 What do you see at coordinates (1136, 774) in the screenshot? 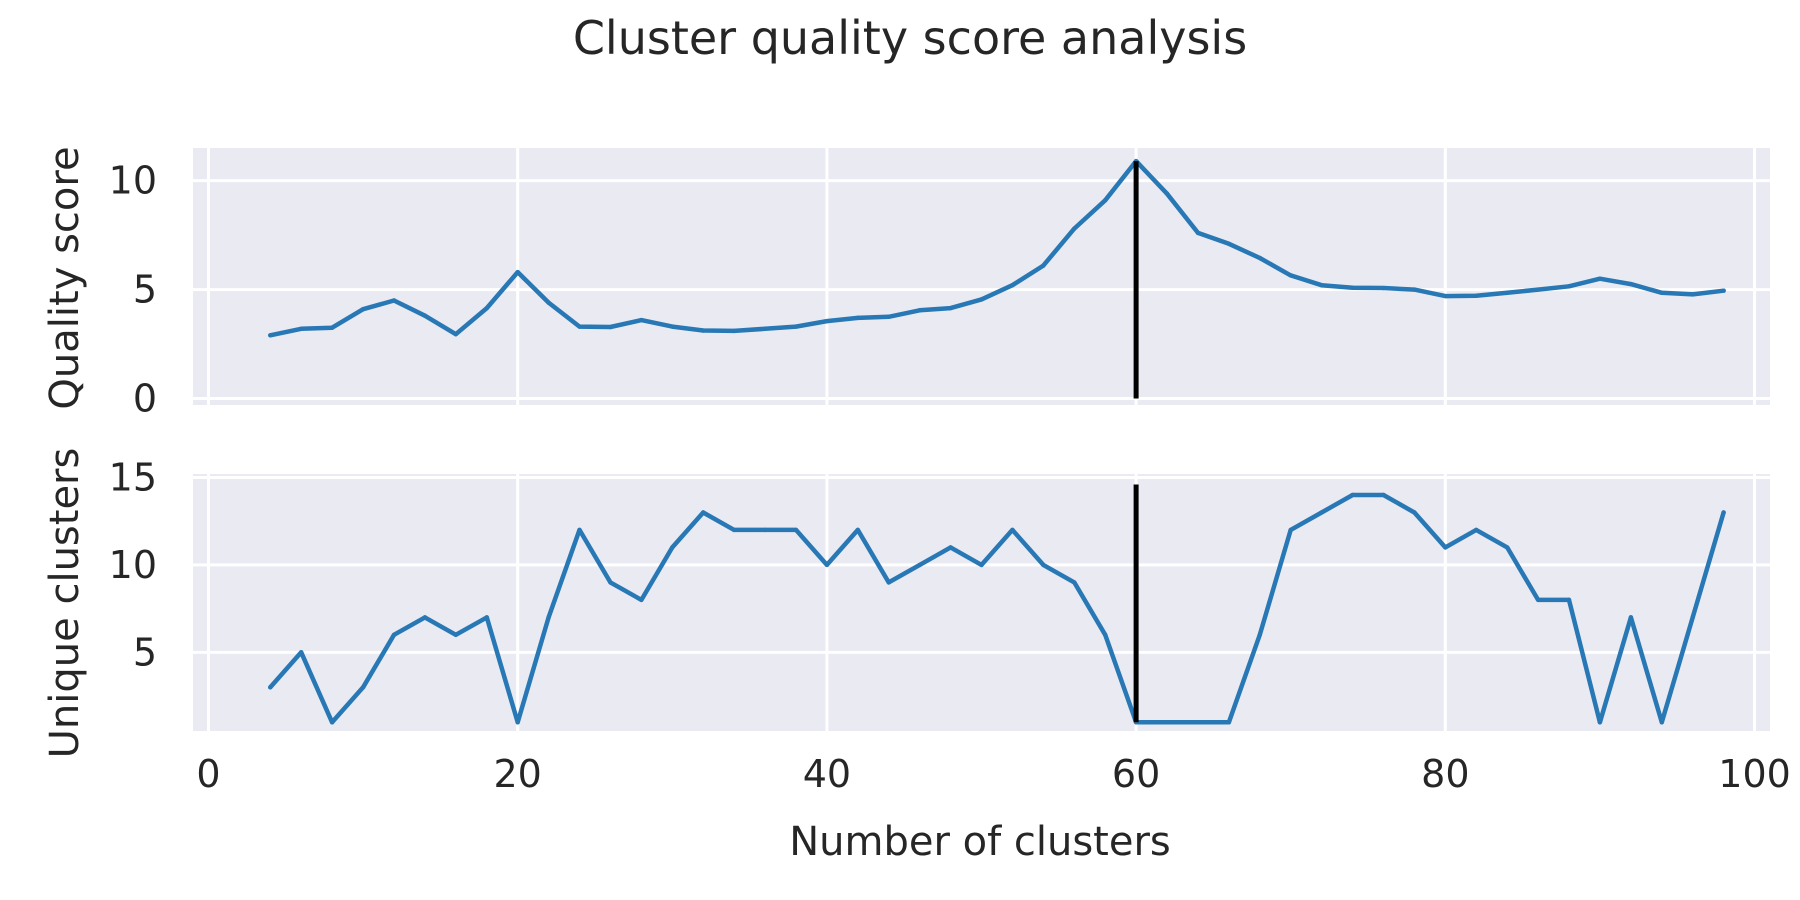
I see `x-tick-label: 60` at bounding box center [1136, 774].